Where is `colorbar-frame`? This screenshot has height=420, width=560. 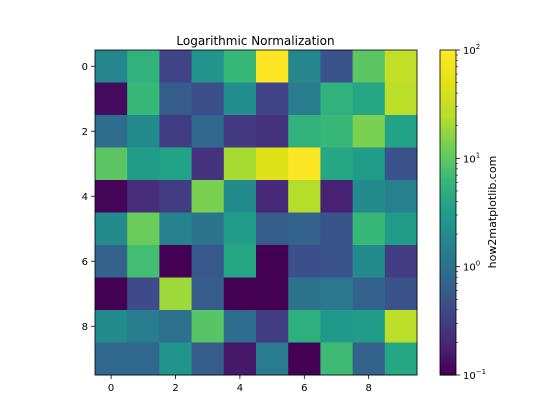
colorbar-frame is located at coordinates (448, 212).